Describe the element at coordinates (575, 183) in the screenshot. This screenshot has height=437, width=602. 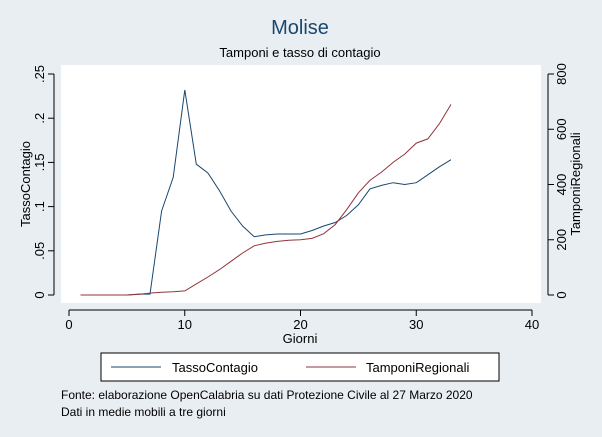
I see `y-axis-right-title: TamponiRegionali` at that location.